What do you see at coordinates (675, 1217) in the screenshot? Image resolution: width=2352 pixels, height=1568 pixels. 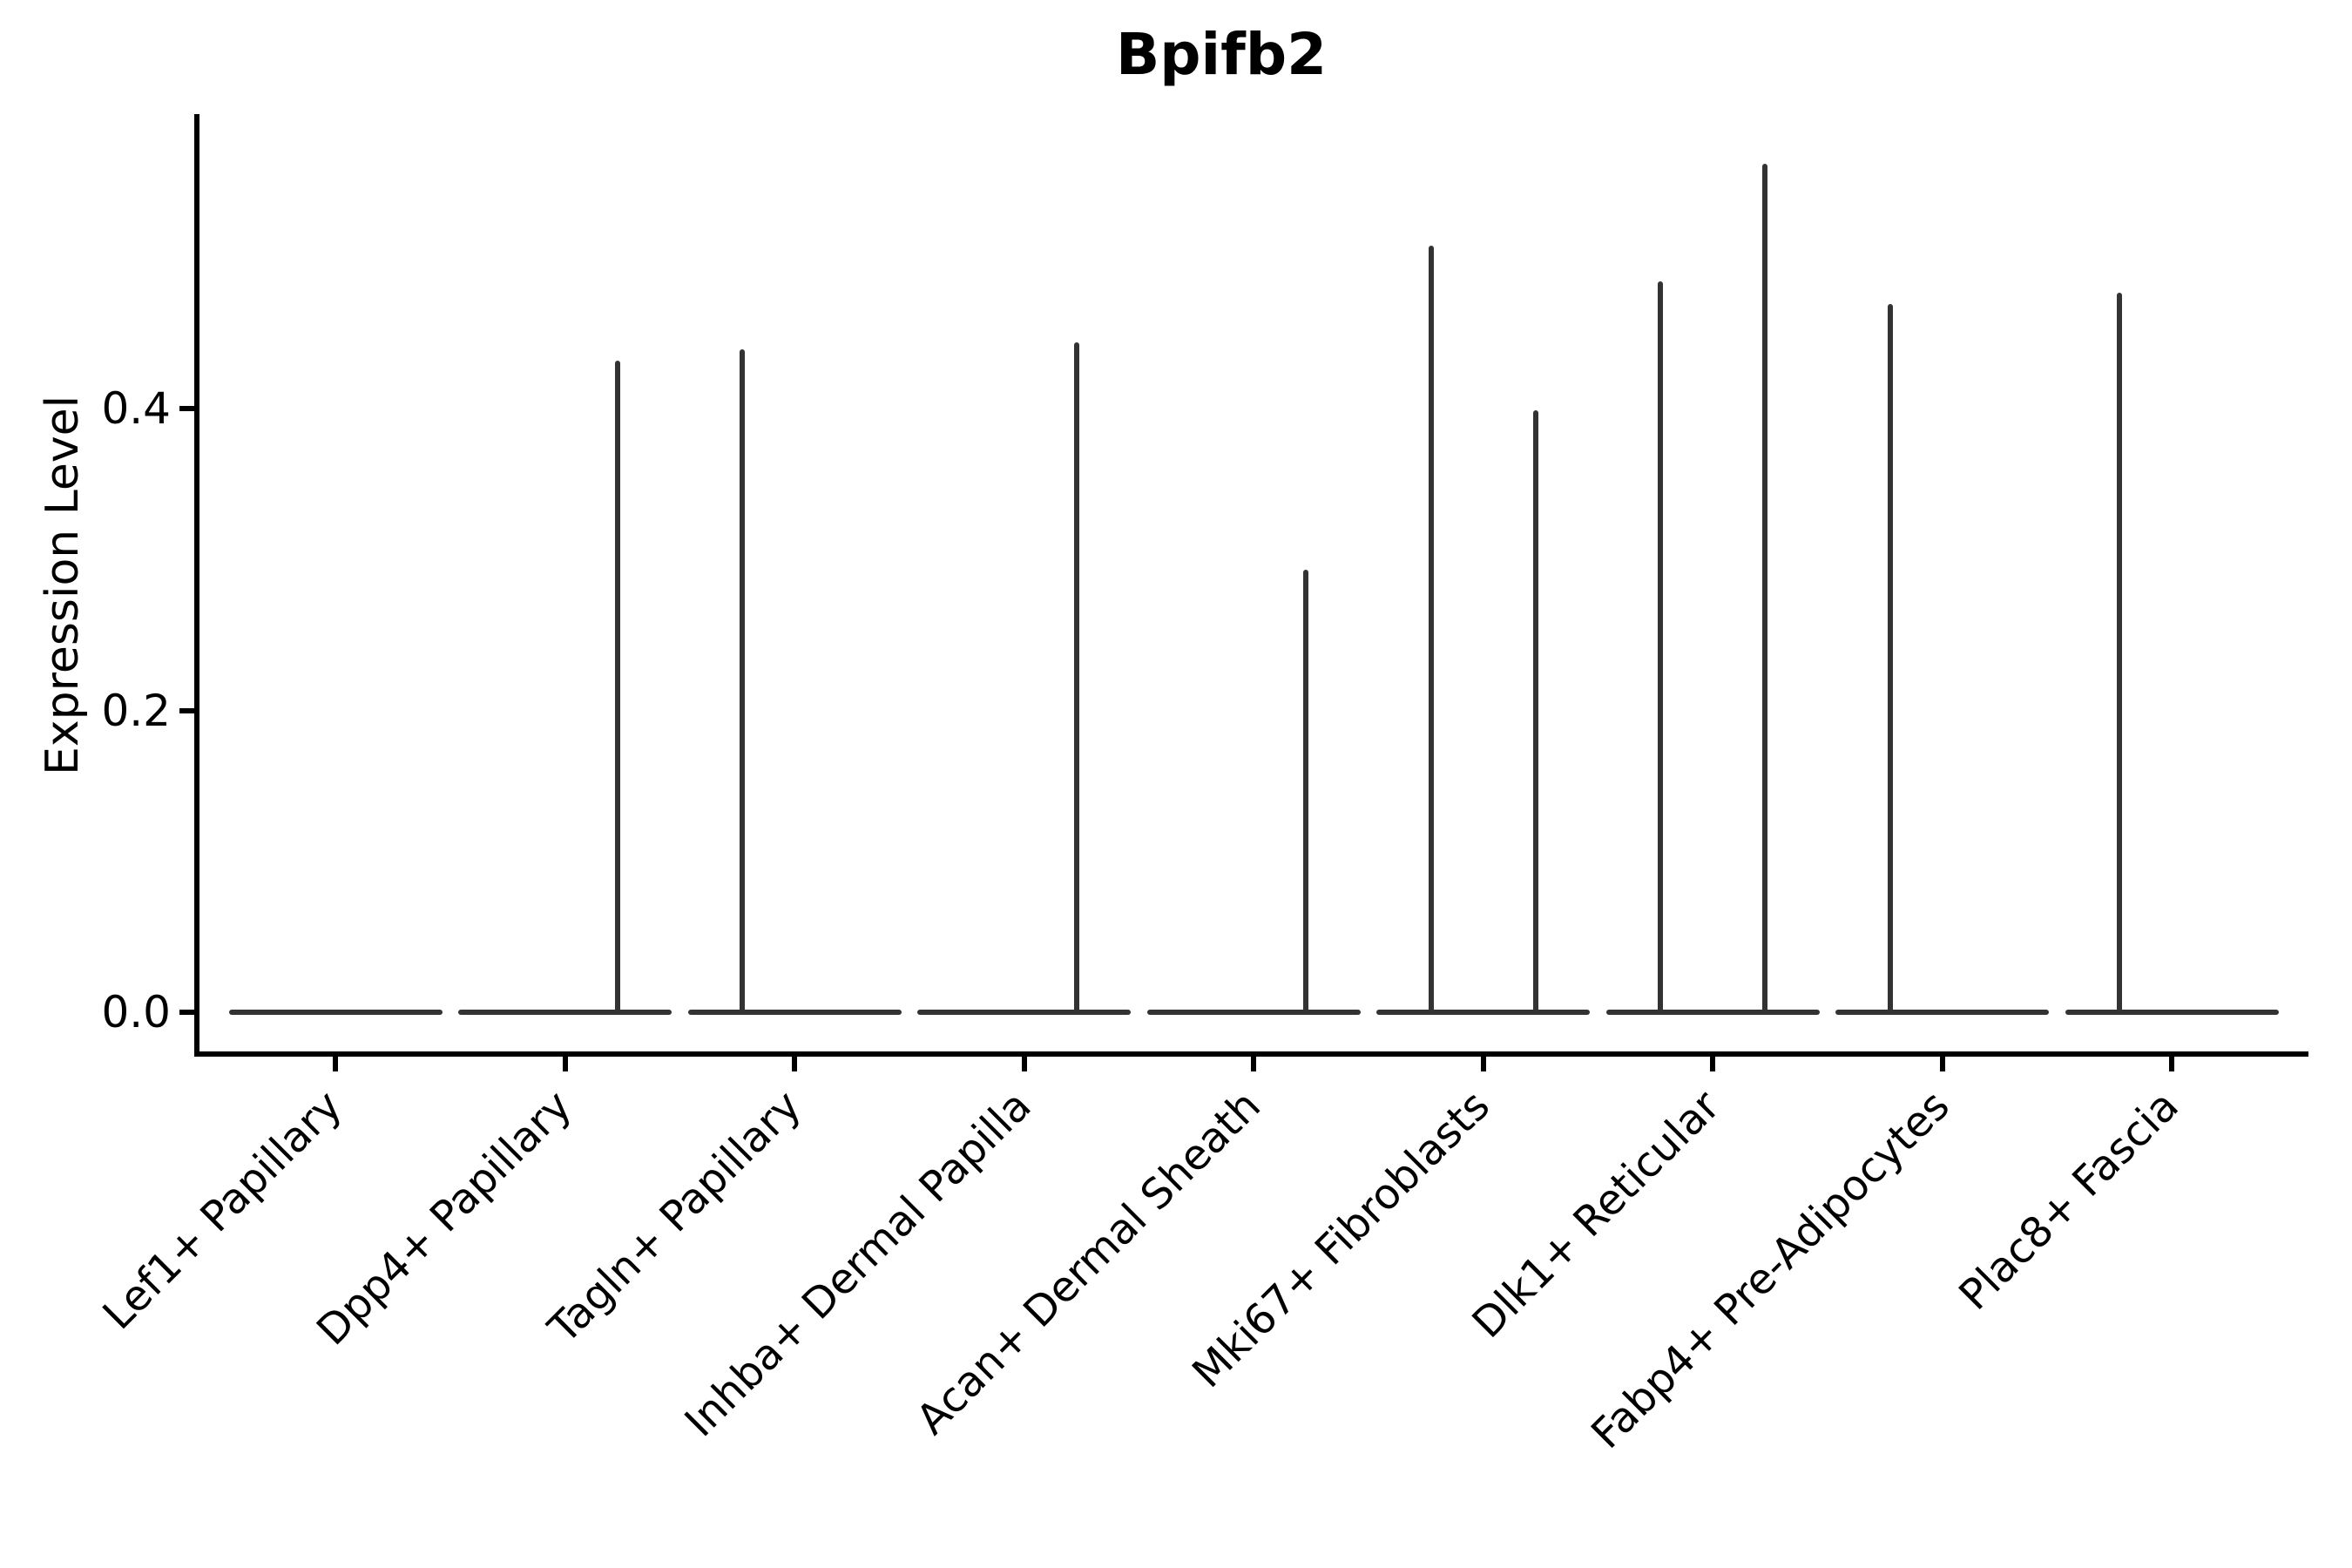 I see `x-tick-label: Tagln+ Papillary` at bounding box center [675, 1217].